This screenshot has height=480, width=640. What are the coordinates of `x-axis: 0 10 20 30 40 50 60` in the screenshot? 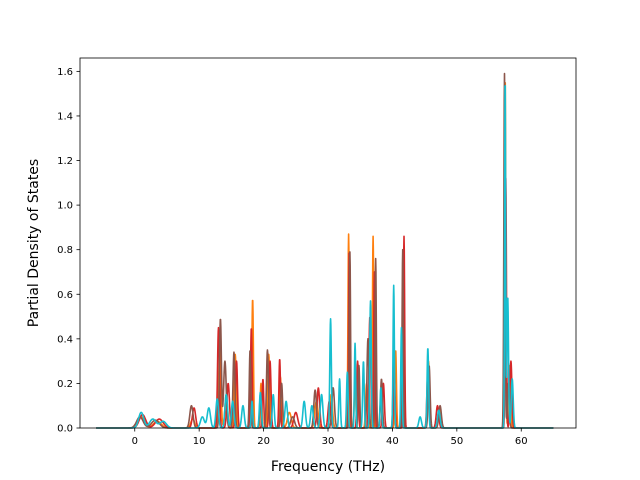 It's located at (330, 437).